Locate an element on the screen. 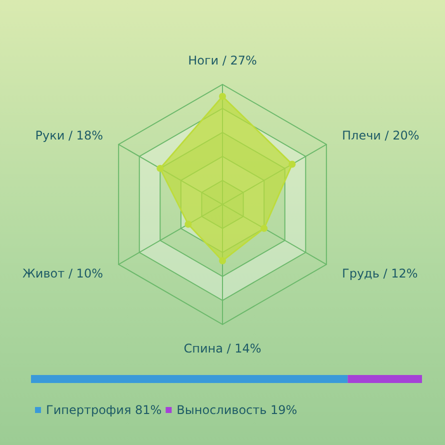 This screenshot has width=445, height=445. spoke-label: Грудь / 12% is located at coordinates (380, 273).